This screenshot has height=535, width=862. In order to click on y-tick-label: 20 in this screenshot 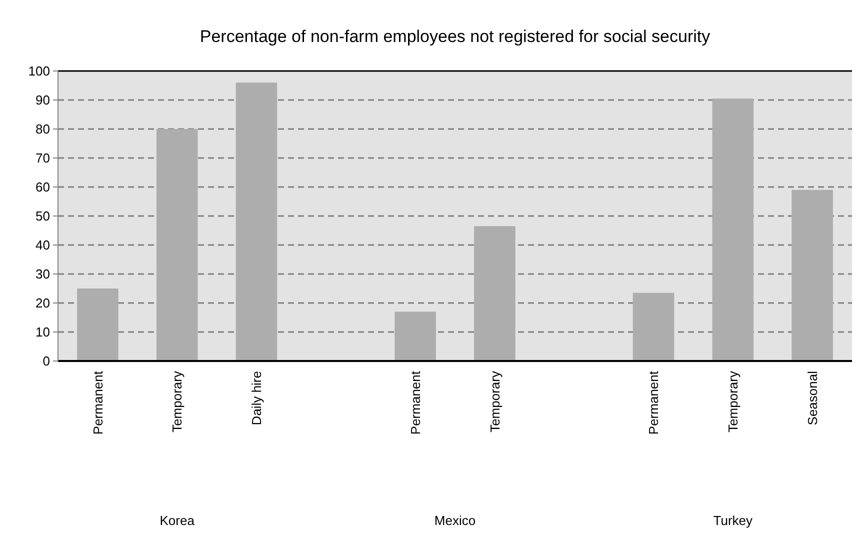, I will do `click(43, 303)`.